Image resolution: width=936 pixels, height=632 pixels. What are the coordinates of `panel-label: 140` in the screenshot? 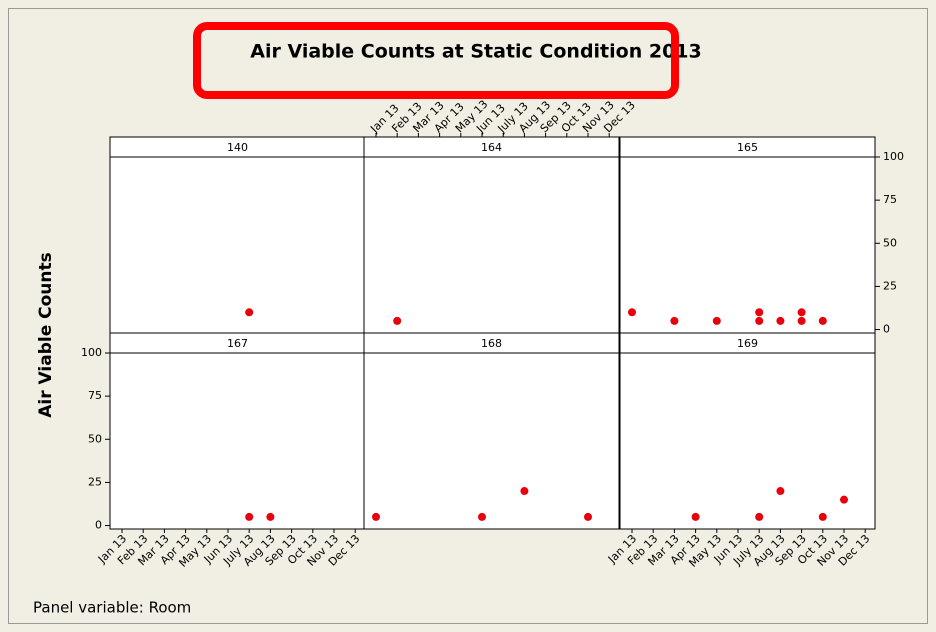 It's located at (237, 147).